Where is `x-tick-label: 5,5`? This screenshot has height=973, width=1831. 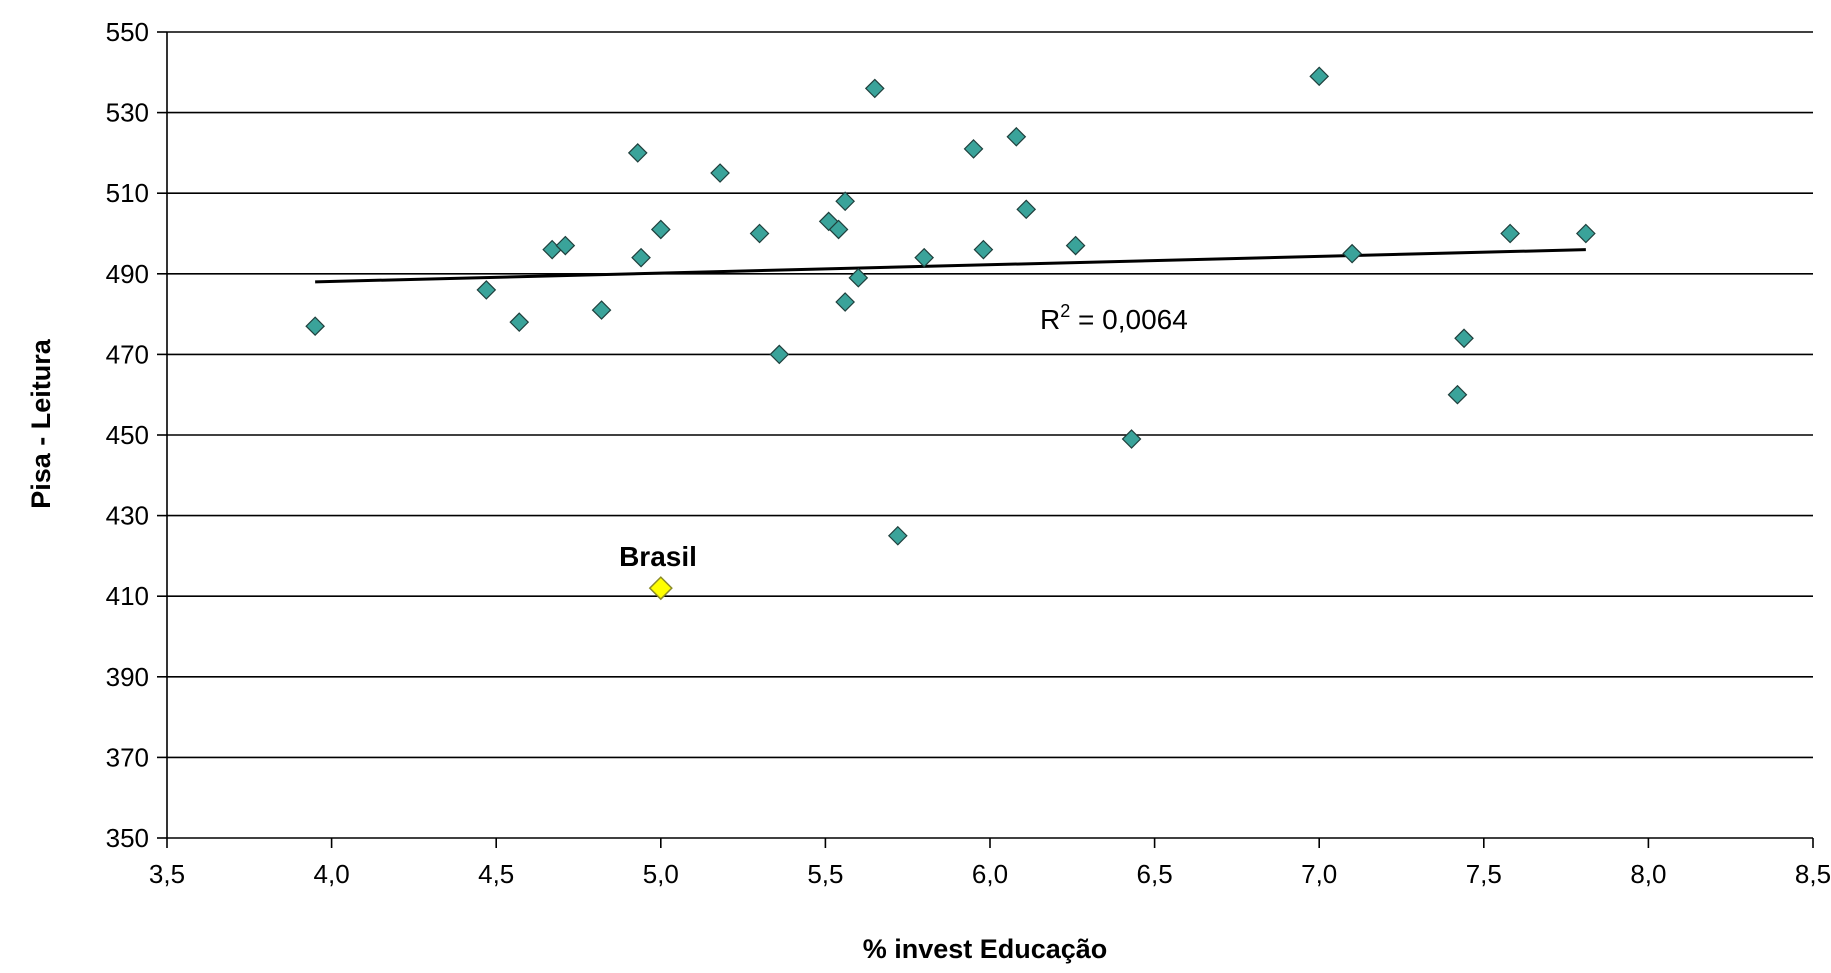
x-tick-label: 5,5 is located at coordinates (825, 874).